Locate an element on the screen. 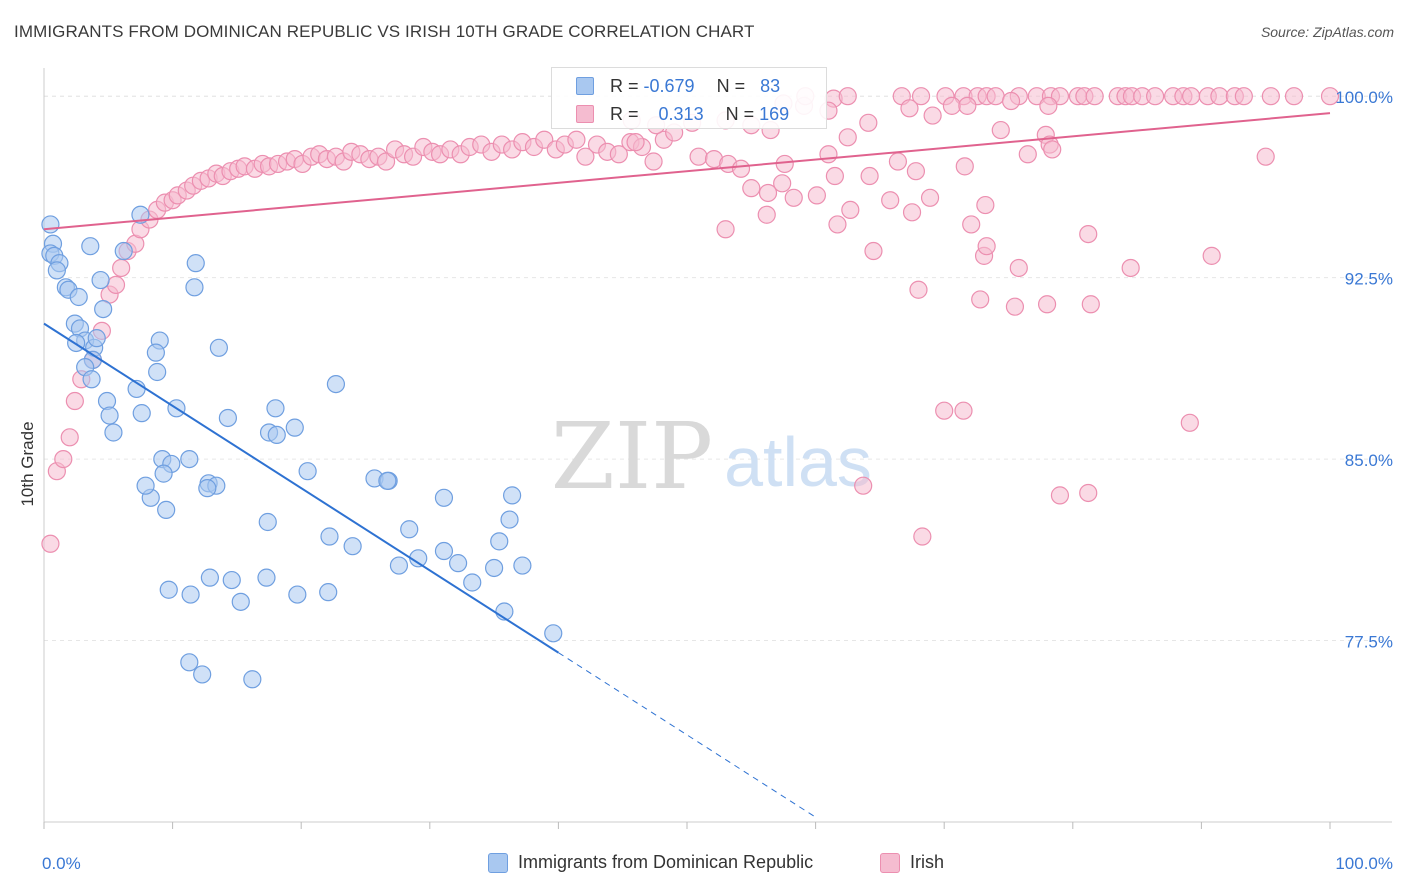 The height and width of the screenshot is (892, 1406). stats-n-label: N = is located at coordinates (740, 113).